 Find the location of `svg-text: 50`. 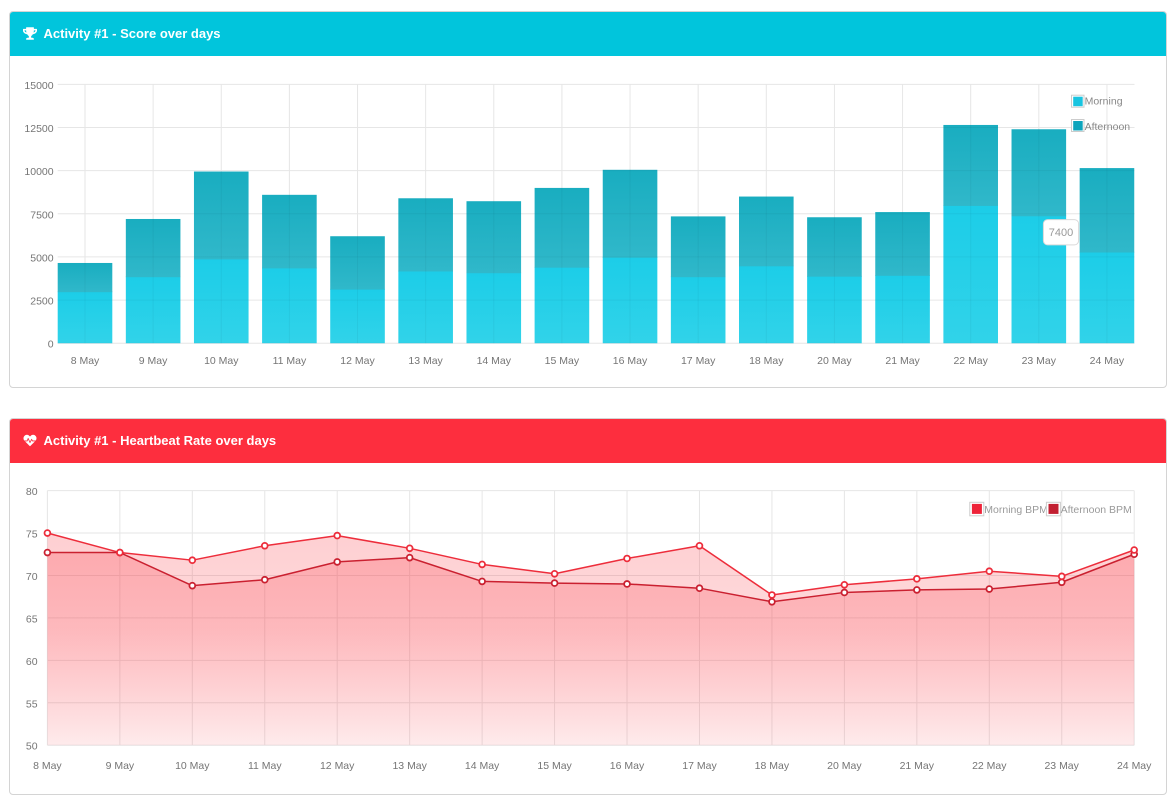

svg-text: 50 is located at coordinates (32, 747).